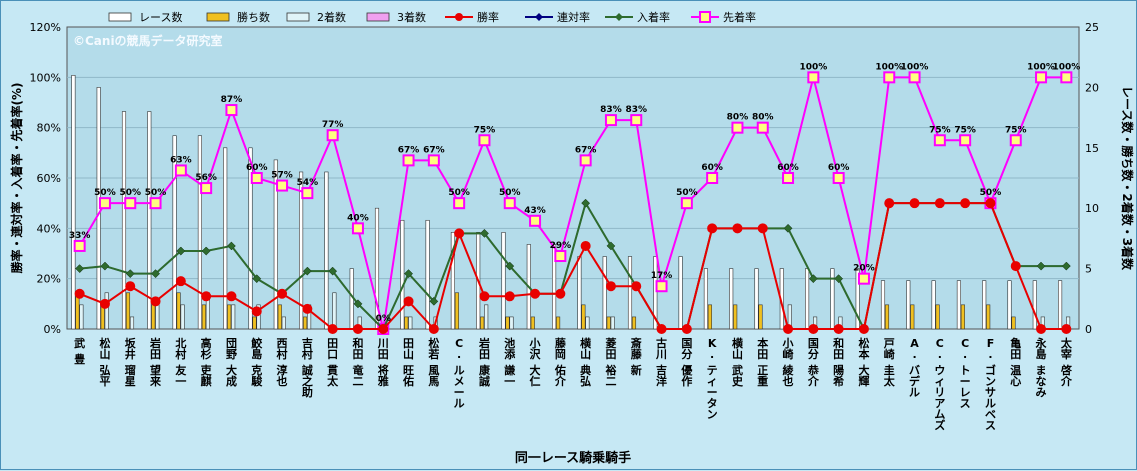  What do you see at coordinates (653, 17) in the screenshot?
I see `legend-label: 入着率` at bounding box center [653, 17].